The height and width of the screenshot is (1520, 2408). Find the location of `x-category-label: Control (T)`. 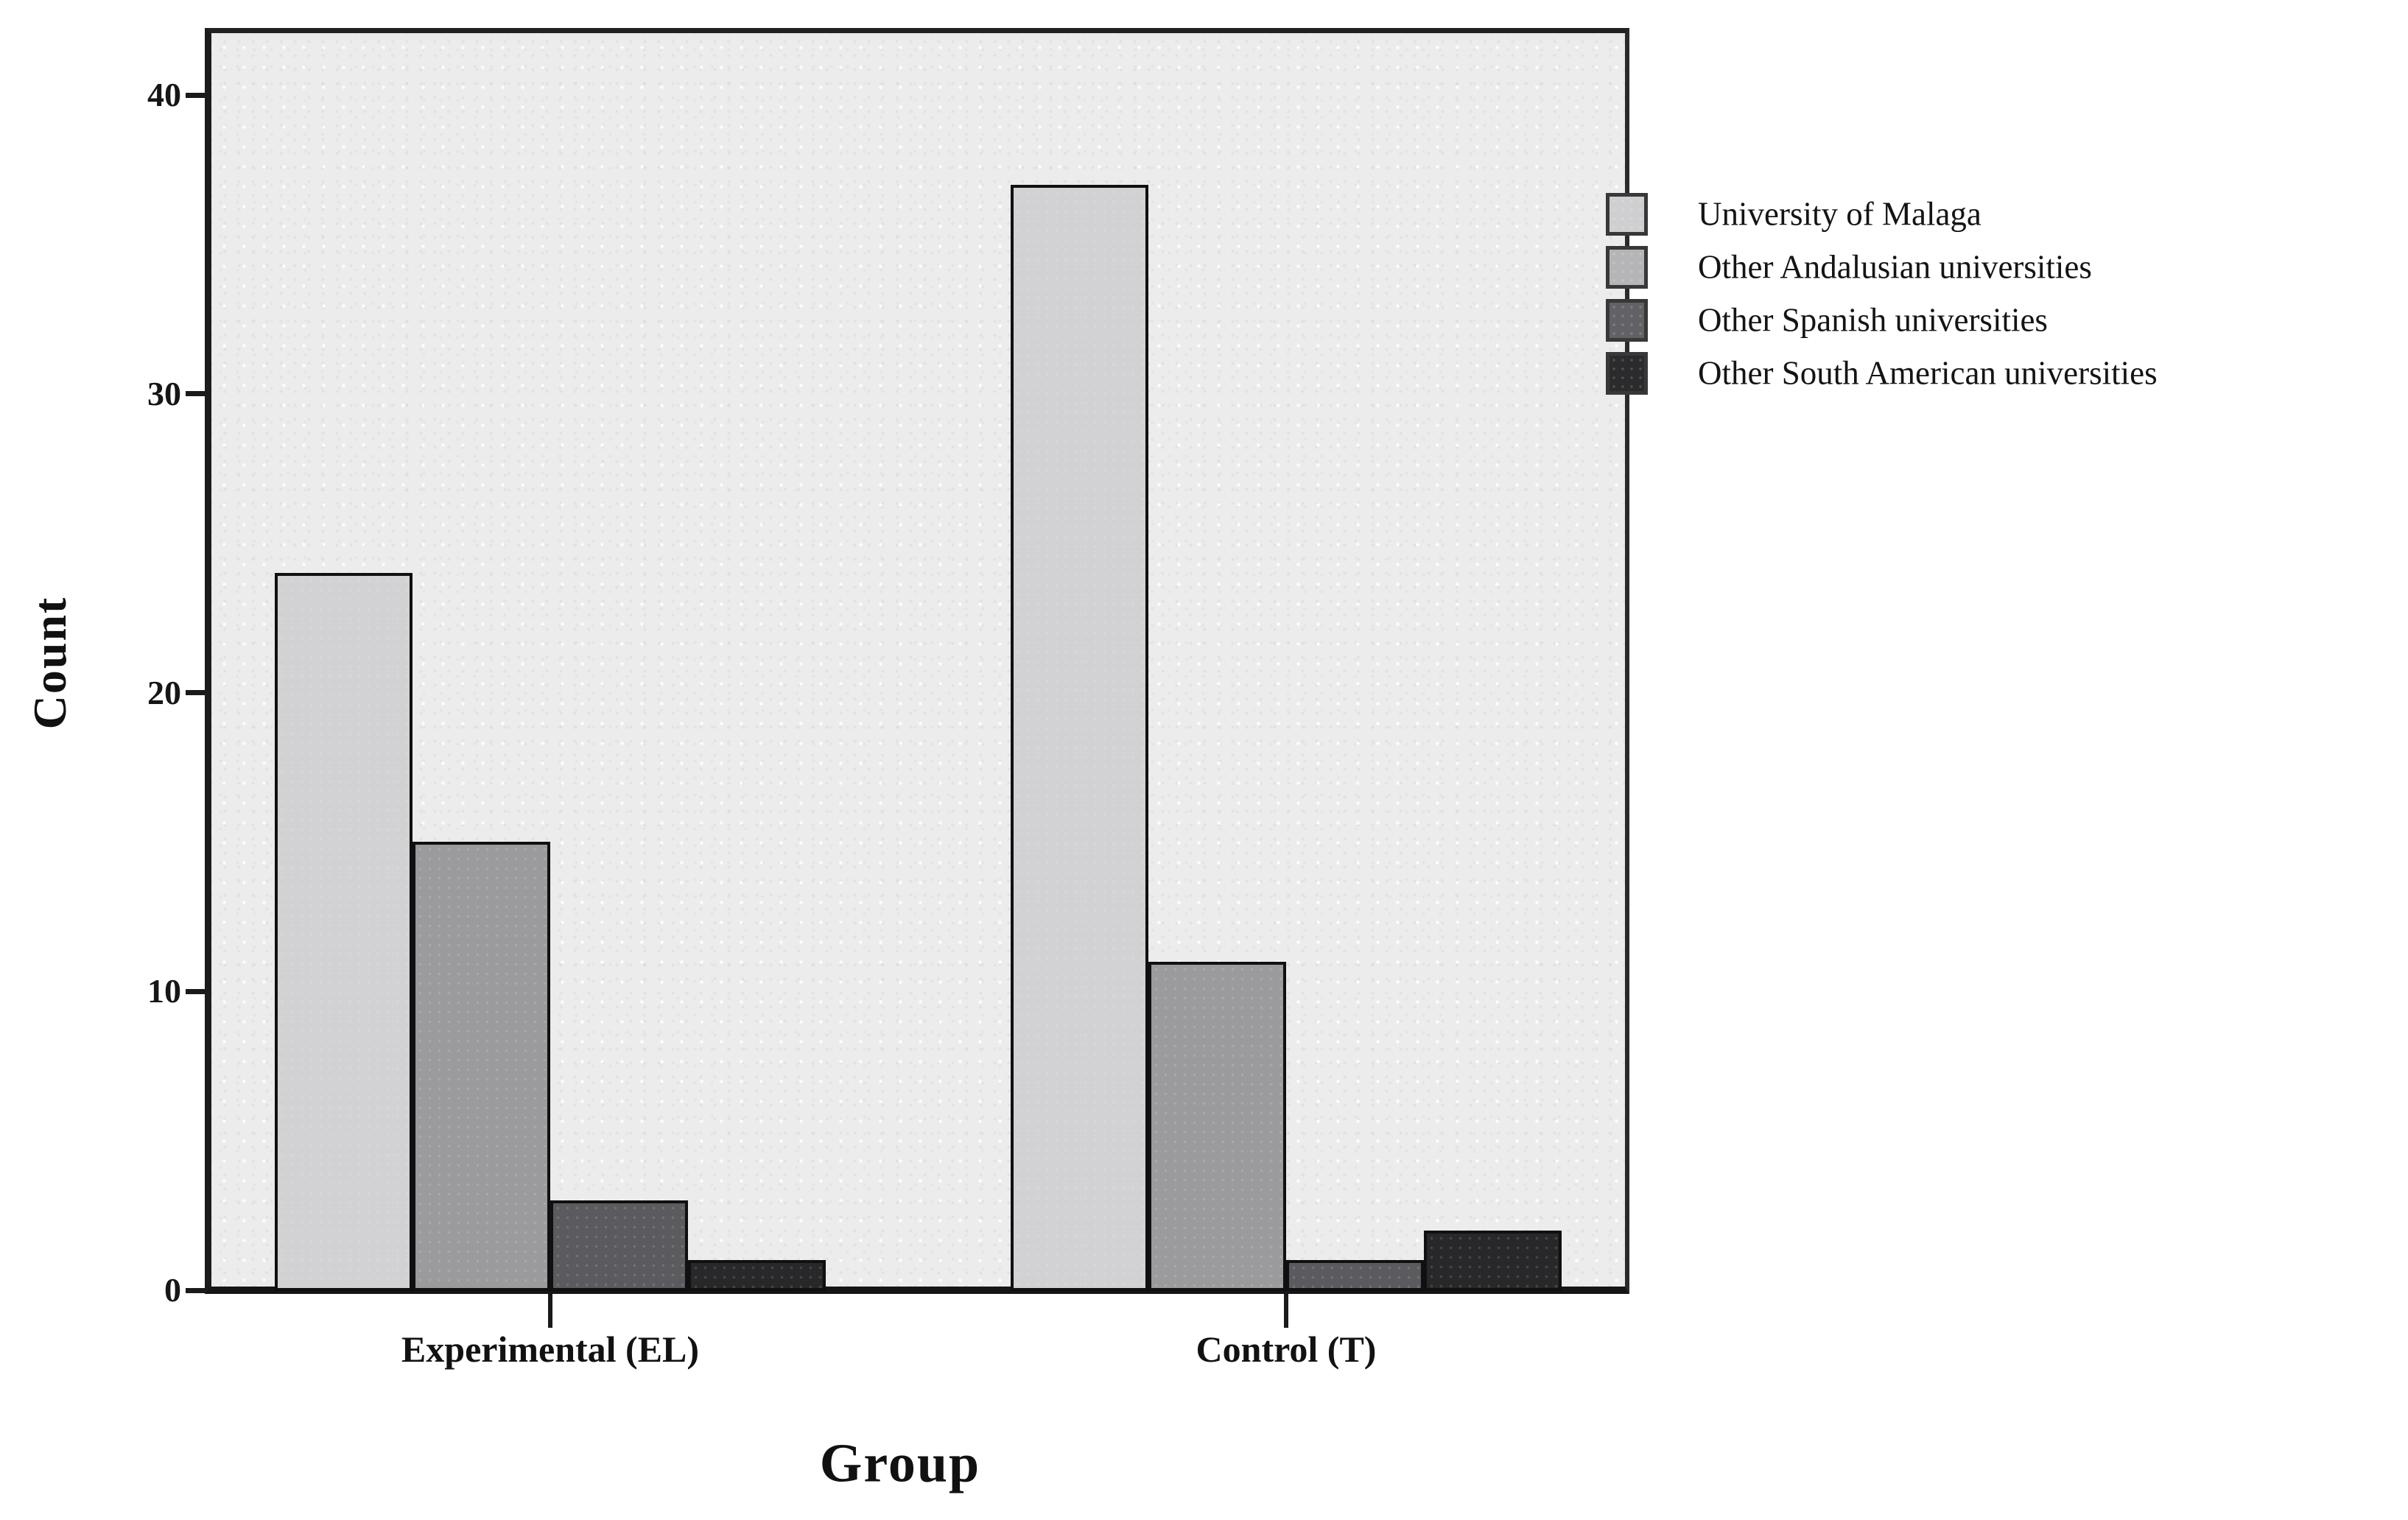

x-category-label: Control (T) is located at coordinates (1286, 1349).